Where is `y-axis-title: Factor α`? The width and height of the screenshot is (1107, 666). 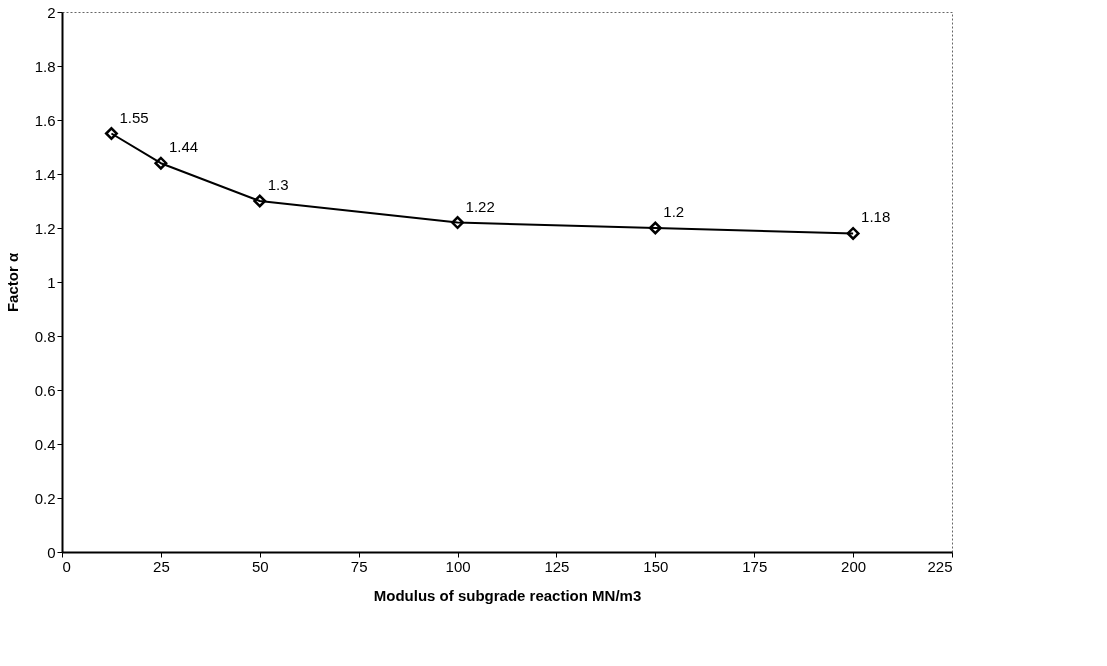
y-axis-title: Factor α is located at coordinates (12, 282).